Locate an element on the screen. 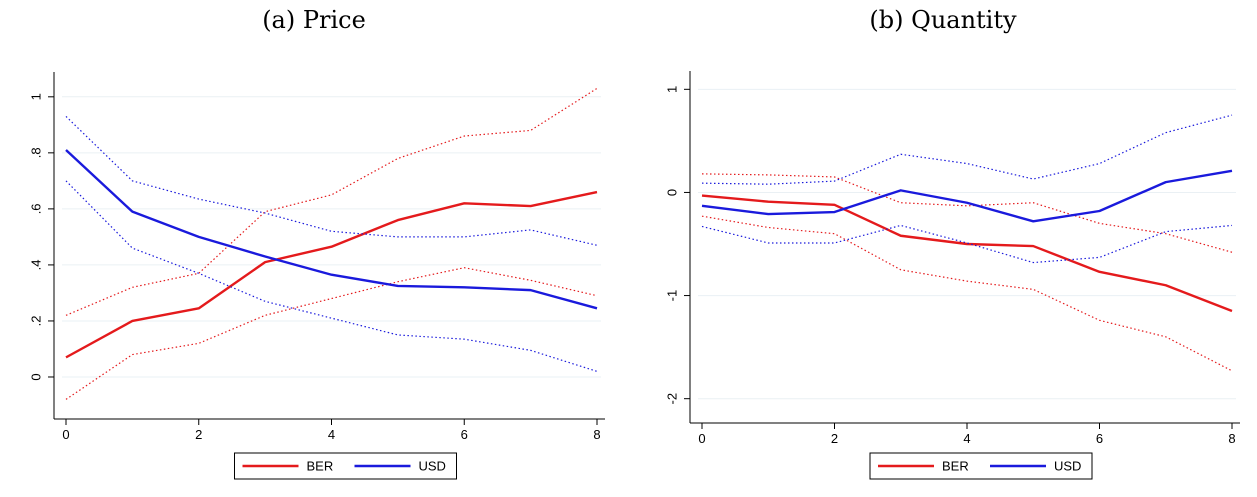 The image size is (1257, 497). y-tick-label: -1 is located at coordinates (672, 296).